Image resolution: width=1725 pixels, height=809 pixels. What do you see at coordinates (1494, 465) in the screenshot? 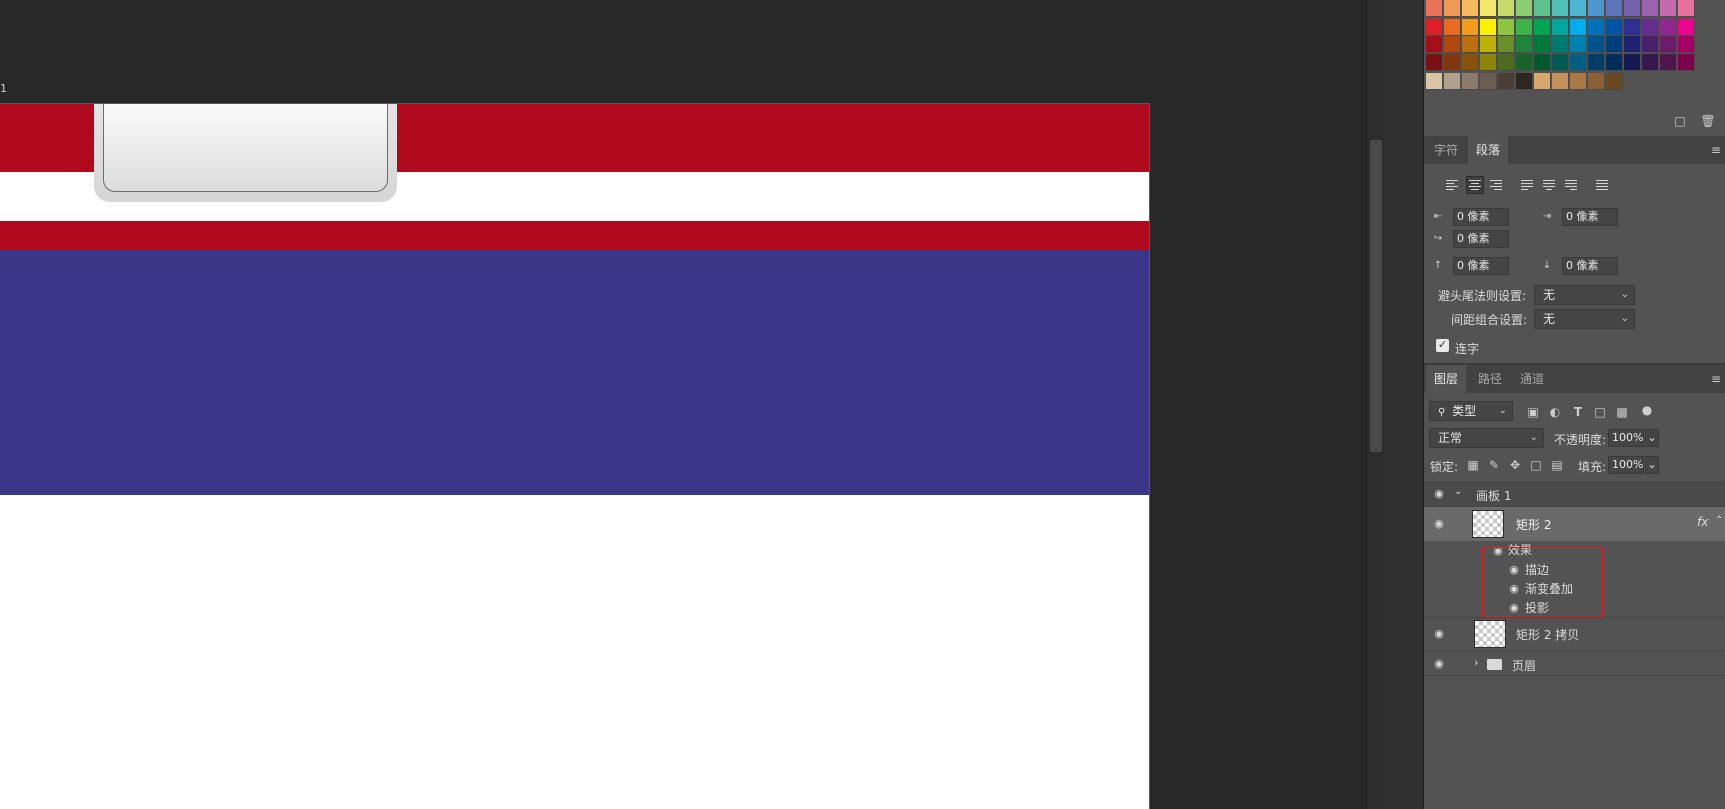
I see `lock-image-icon: ✎` at bounding box center [1494, 465].